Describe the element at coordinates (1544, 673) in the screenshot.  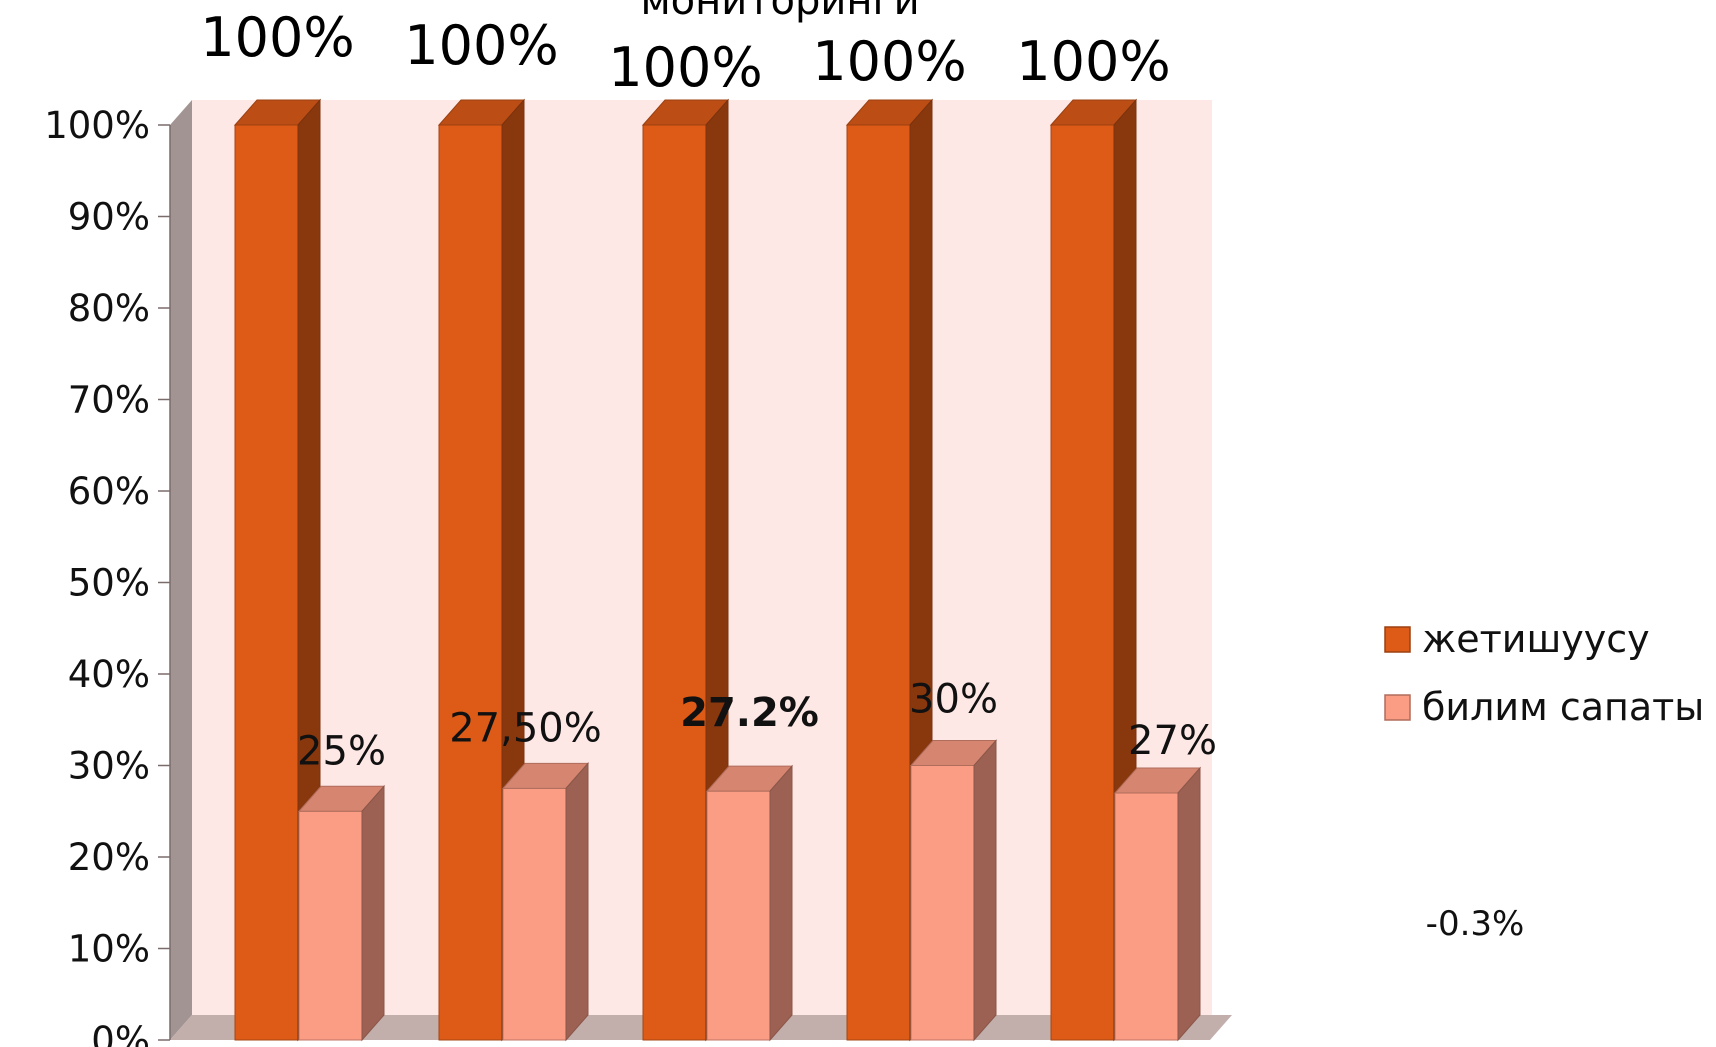
I see `legend: жетишуусу билим сапаты` at that location.